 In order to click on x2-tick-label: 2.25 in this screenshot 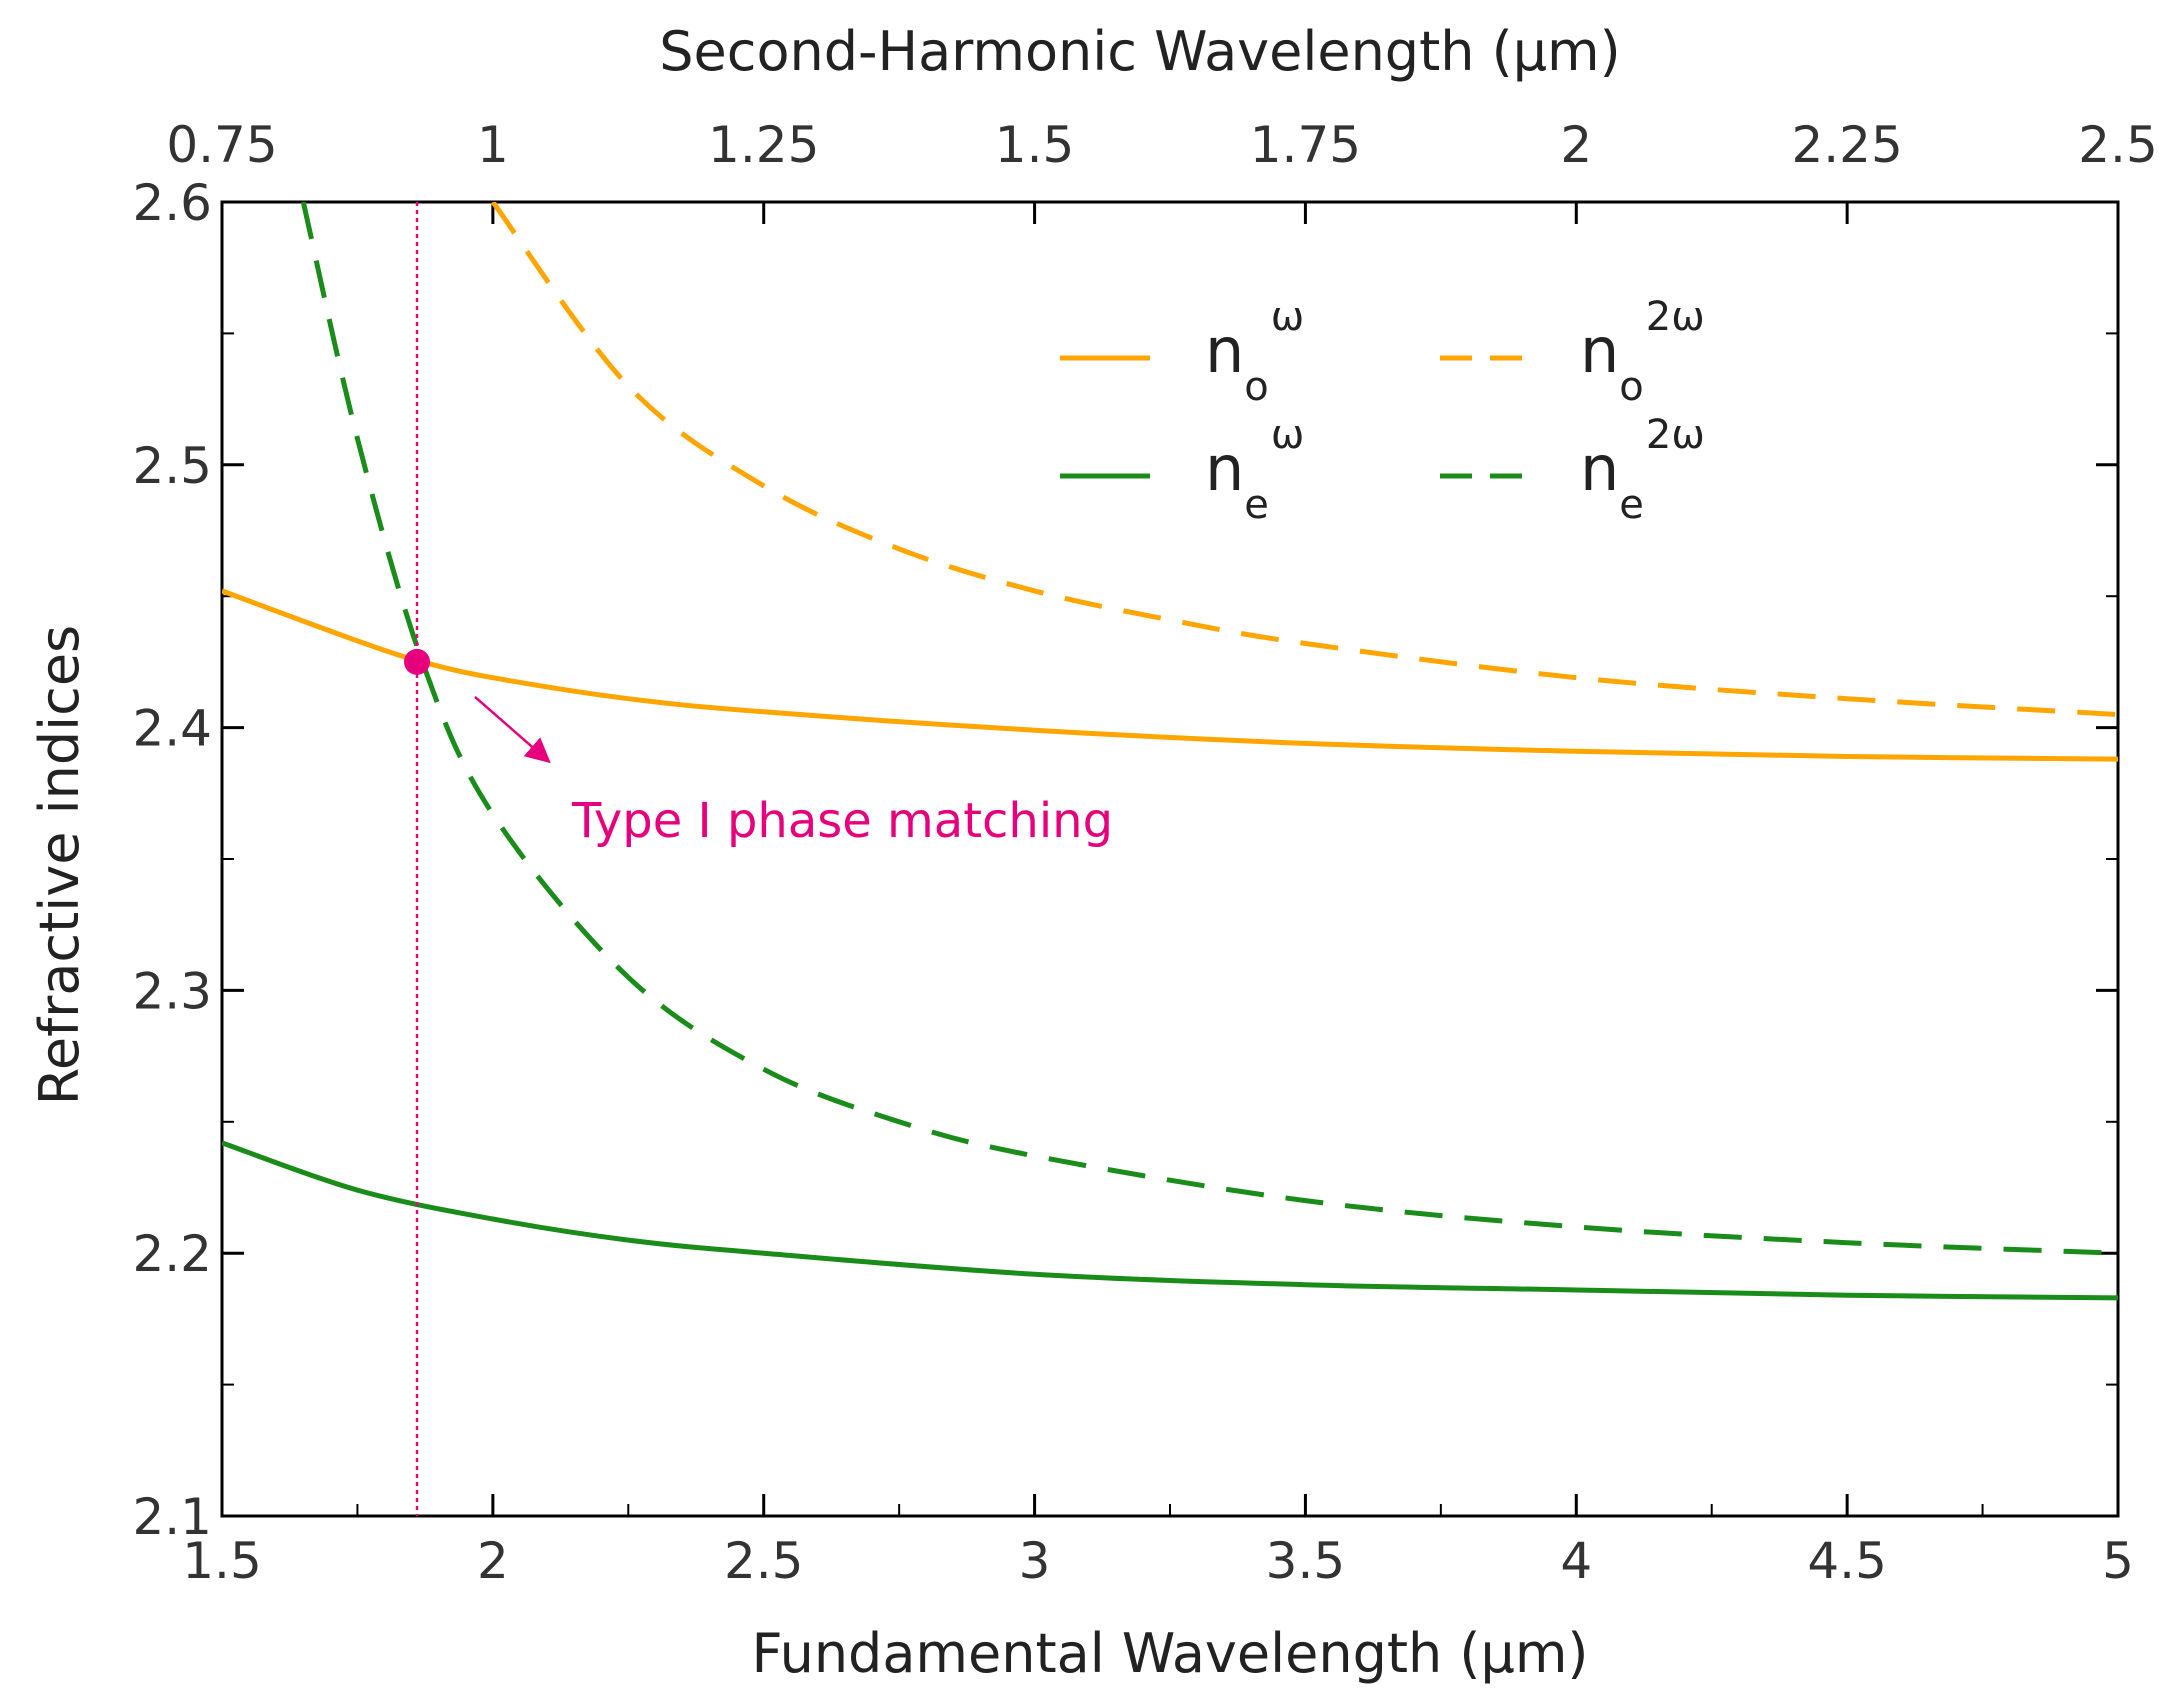, I will do `click(1846, 145)`.